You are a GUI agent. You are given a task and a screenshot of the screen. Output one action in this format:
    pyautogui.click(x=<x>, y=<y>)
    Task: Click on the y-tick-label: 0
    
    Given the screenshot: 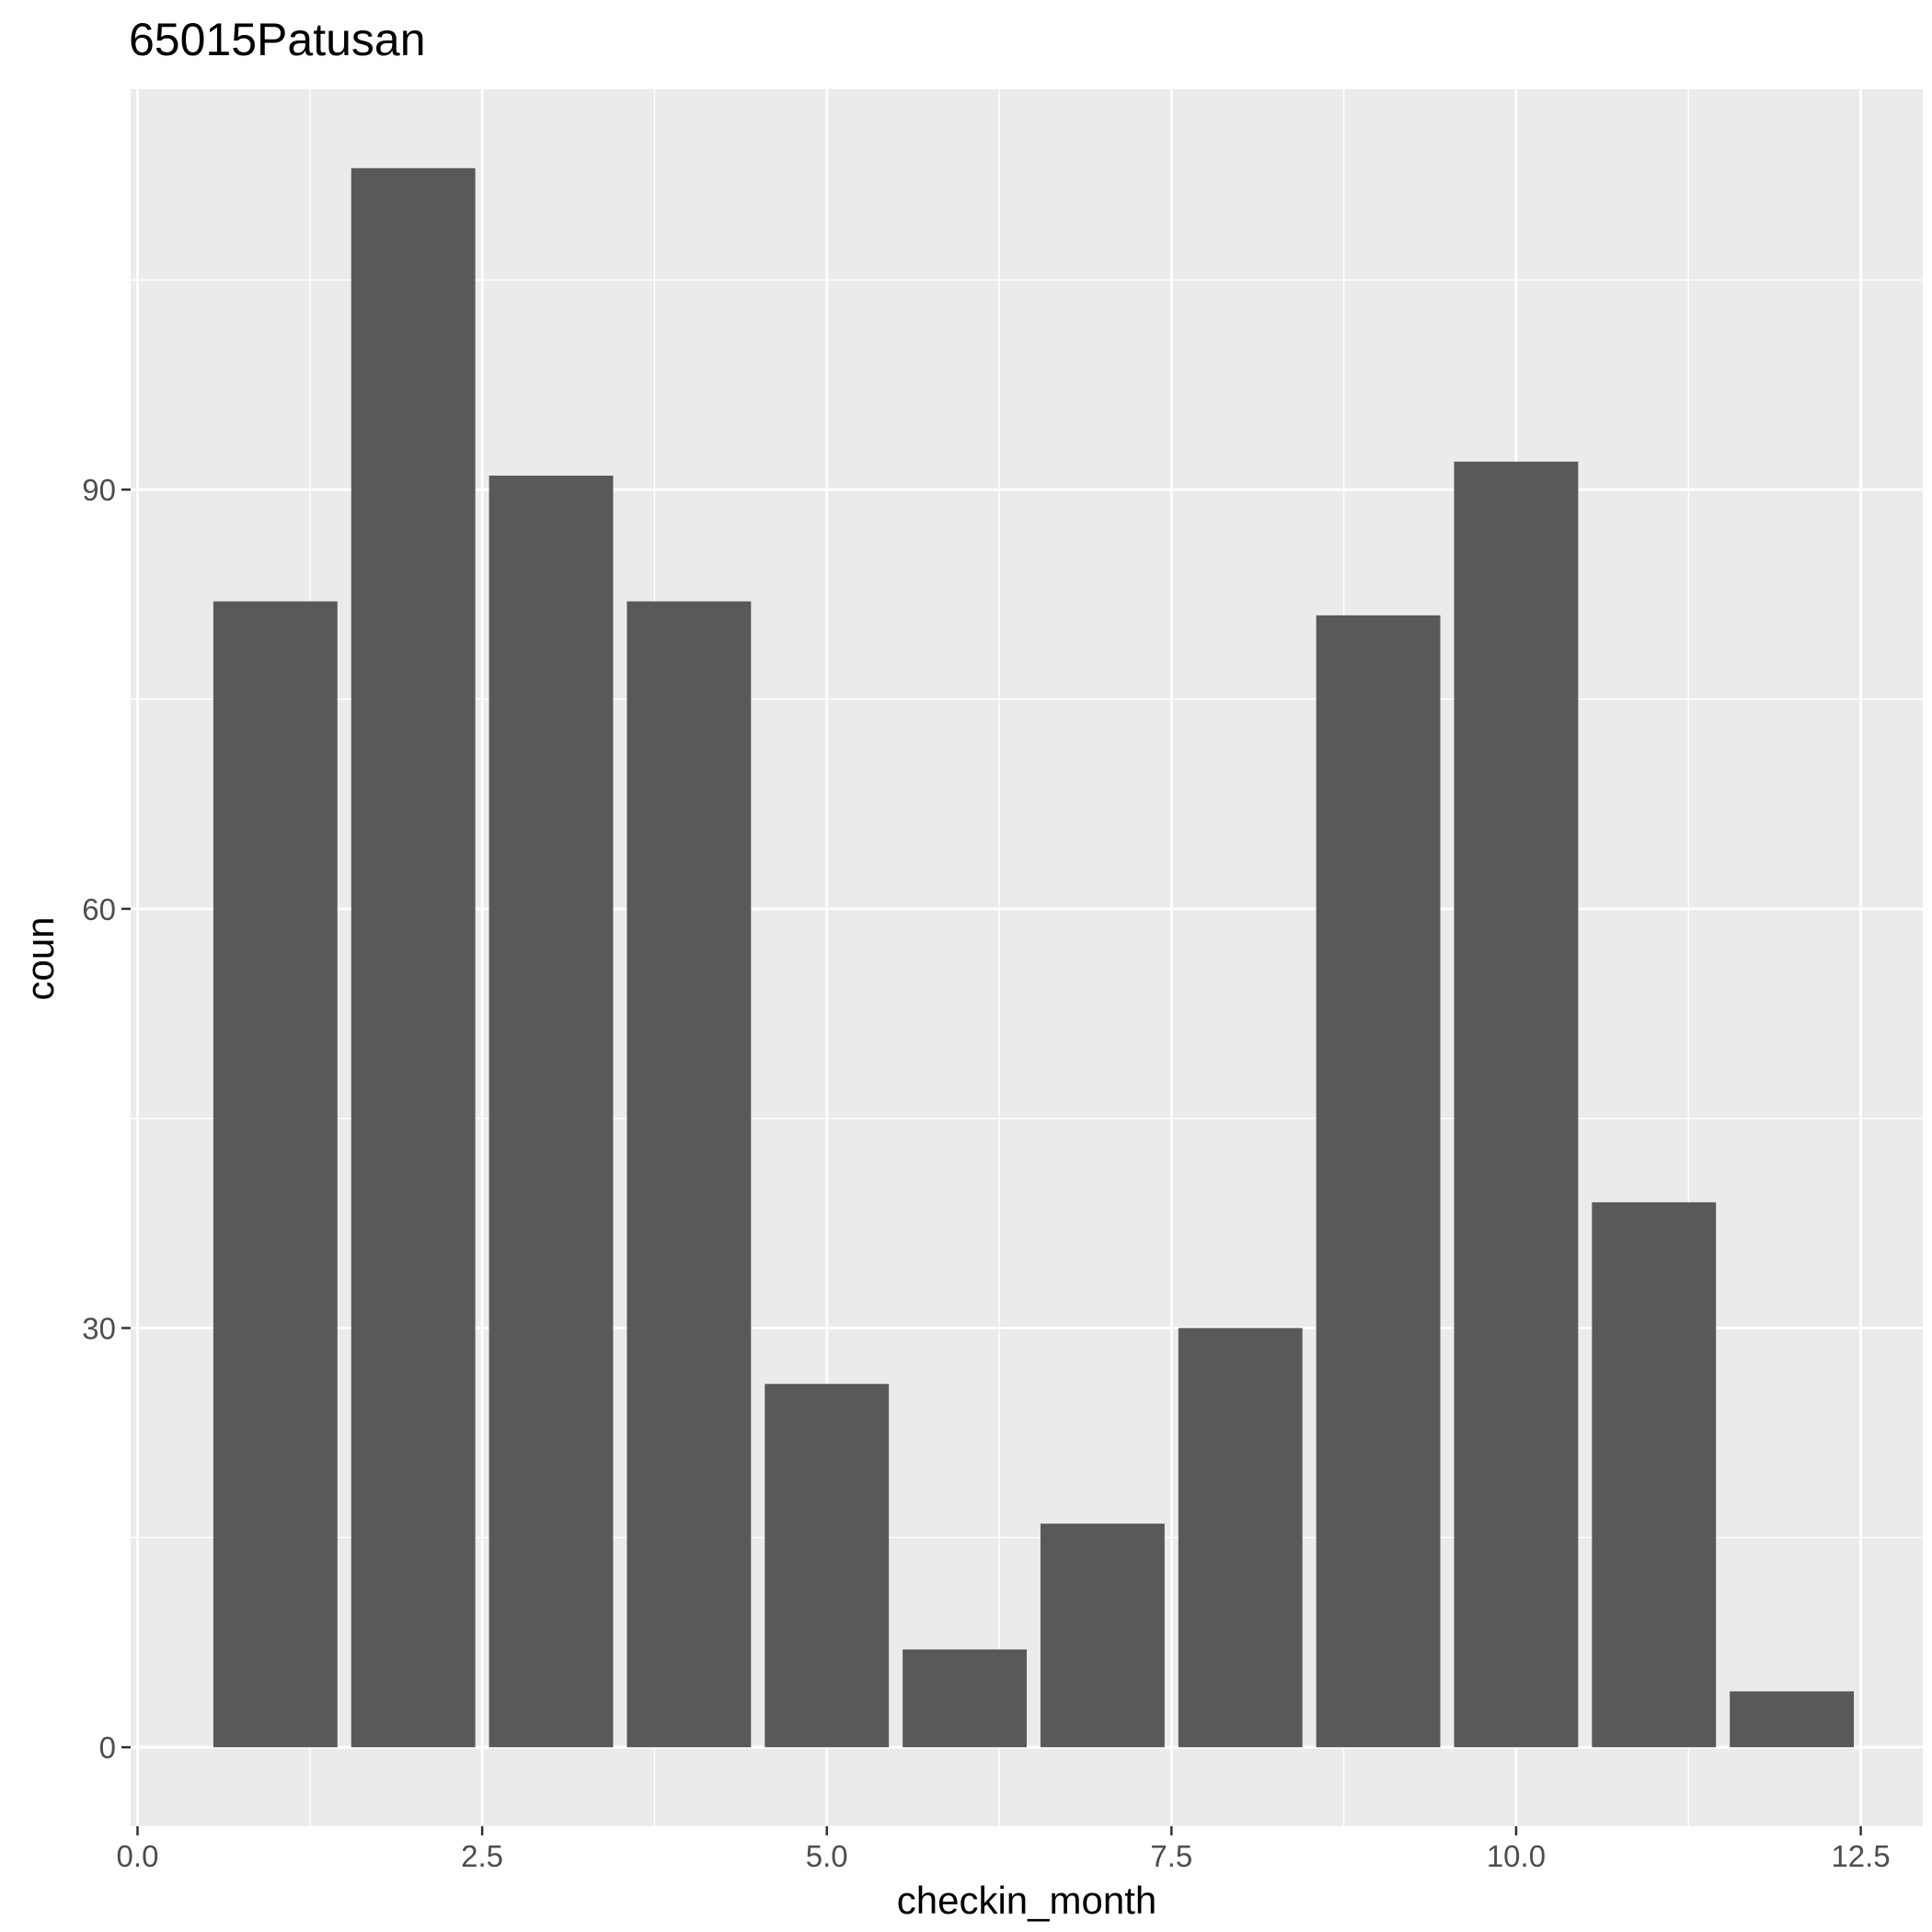 What is the action you would take?
    pyautogui.click(x=107, y=1748)
    